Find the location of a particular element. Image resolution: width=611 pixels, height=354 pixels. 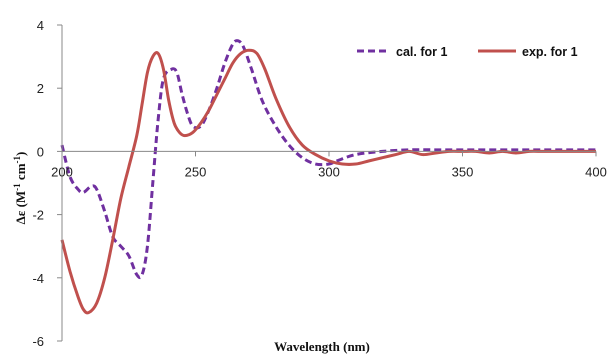

y-tick-label: -4 is located at coordinates (38, 278).